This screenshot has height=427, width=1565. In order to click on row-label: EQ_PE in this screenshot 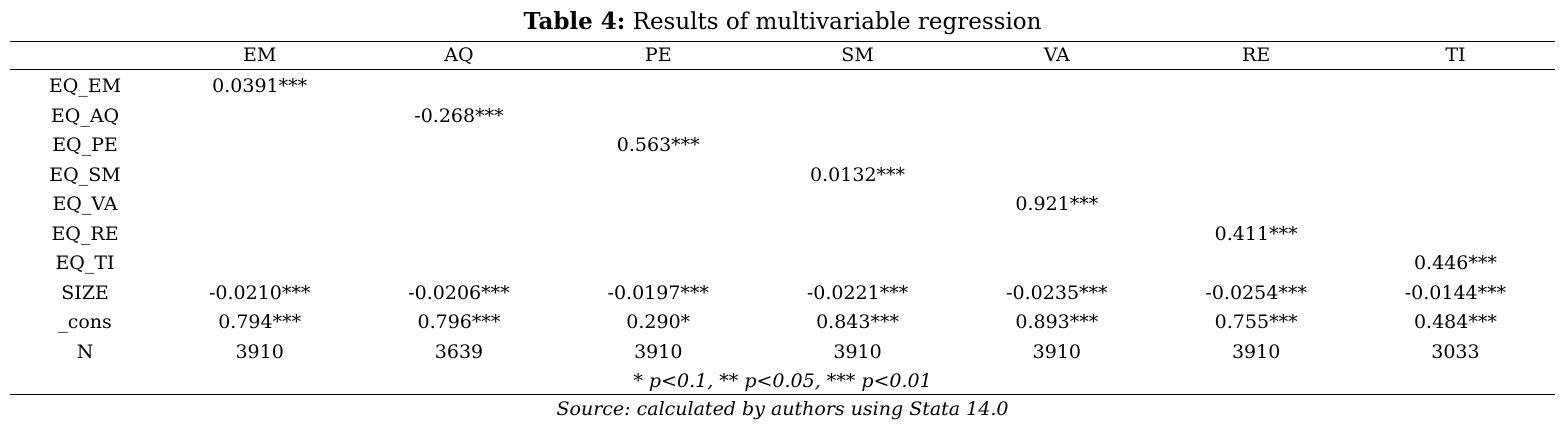, I will do `click(85, 145)`.